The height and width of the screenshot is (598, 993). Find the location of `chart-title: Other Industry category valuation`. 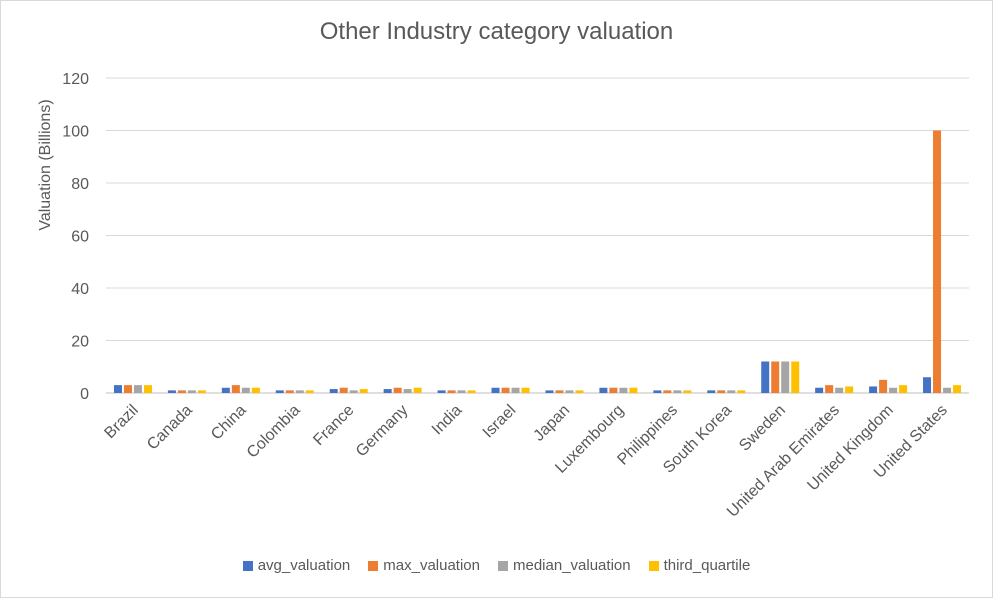

chart-title: Other Industry category valuation is located at coordinates (496, 31).